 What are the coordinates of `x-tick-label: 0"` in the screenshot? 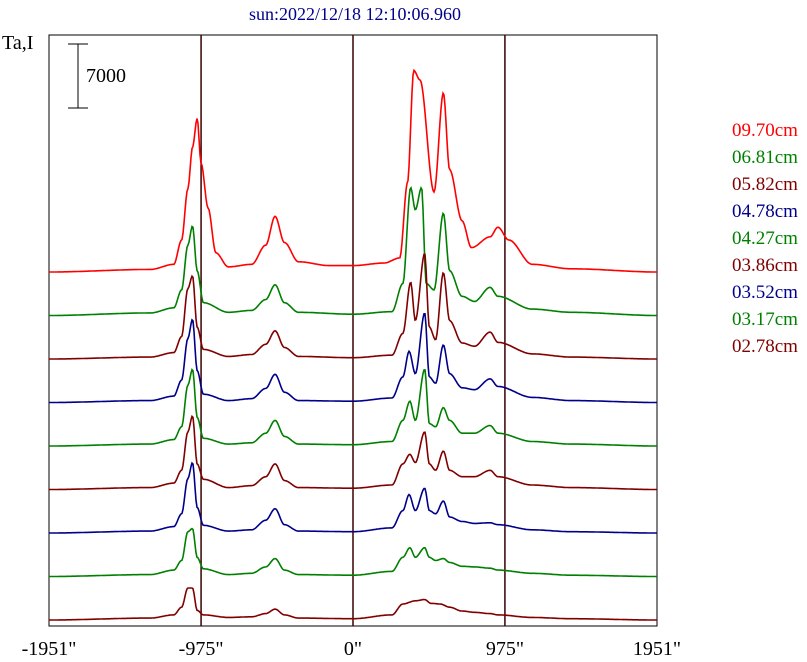 It's located at (353, 649).